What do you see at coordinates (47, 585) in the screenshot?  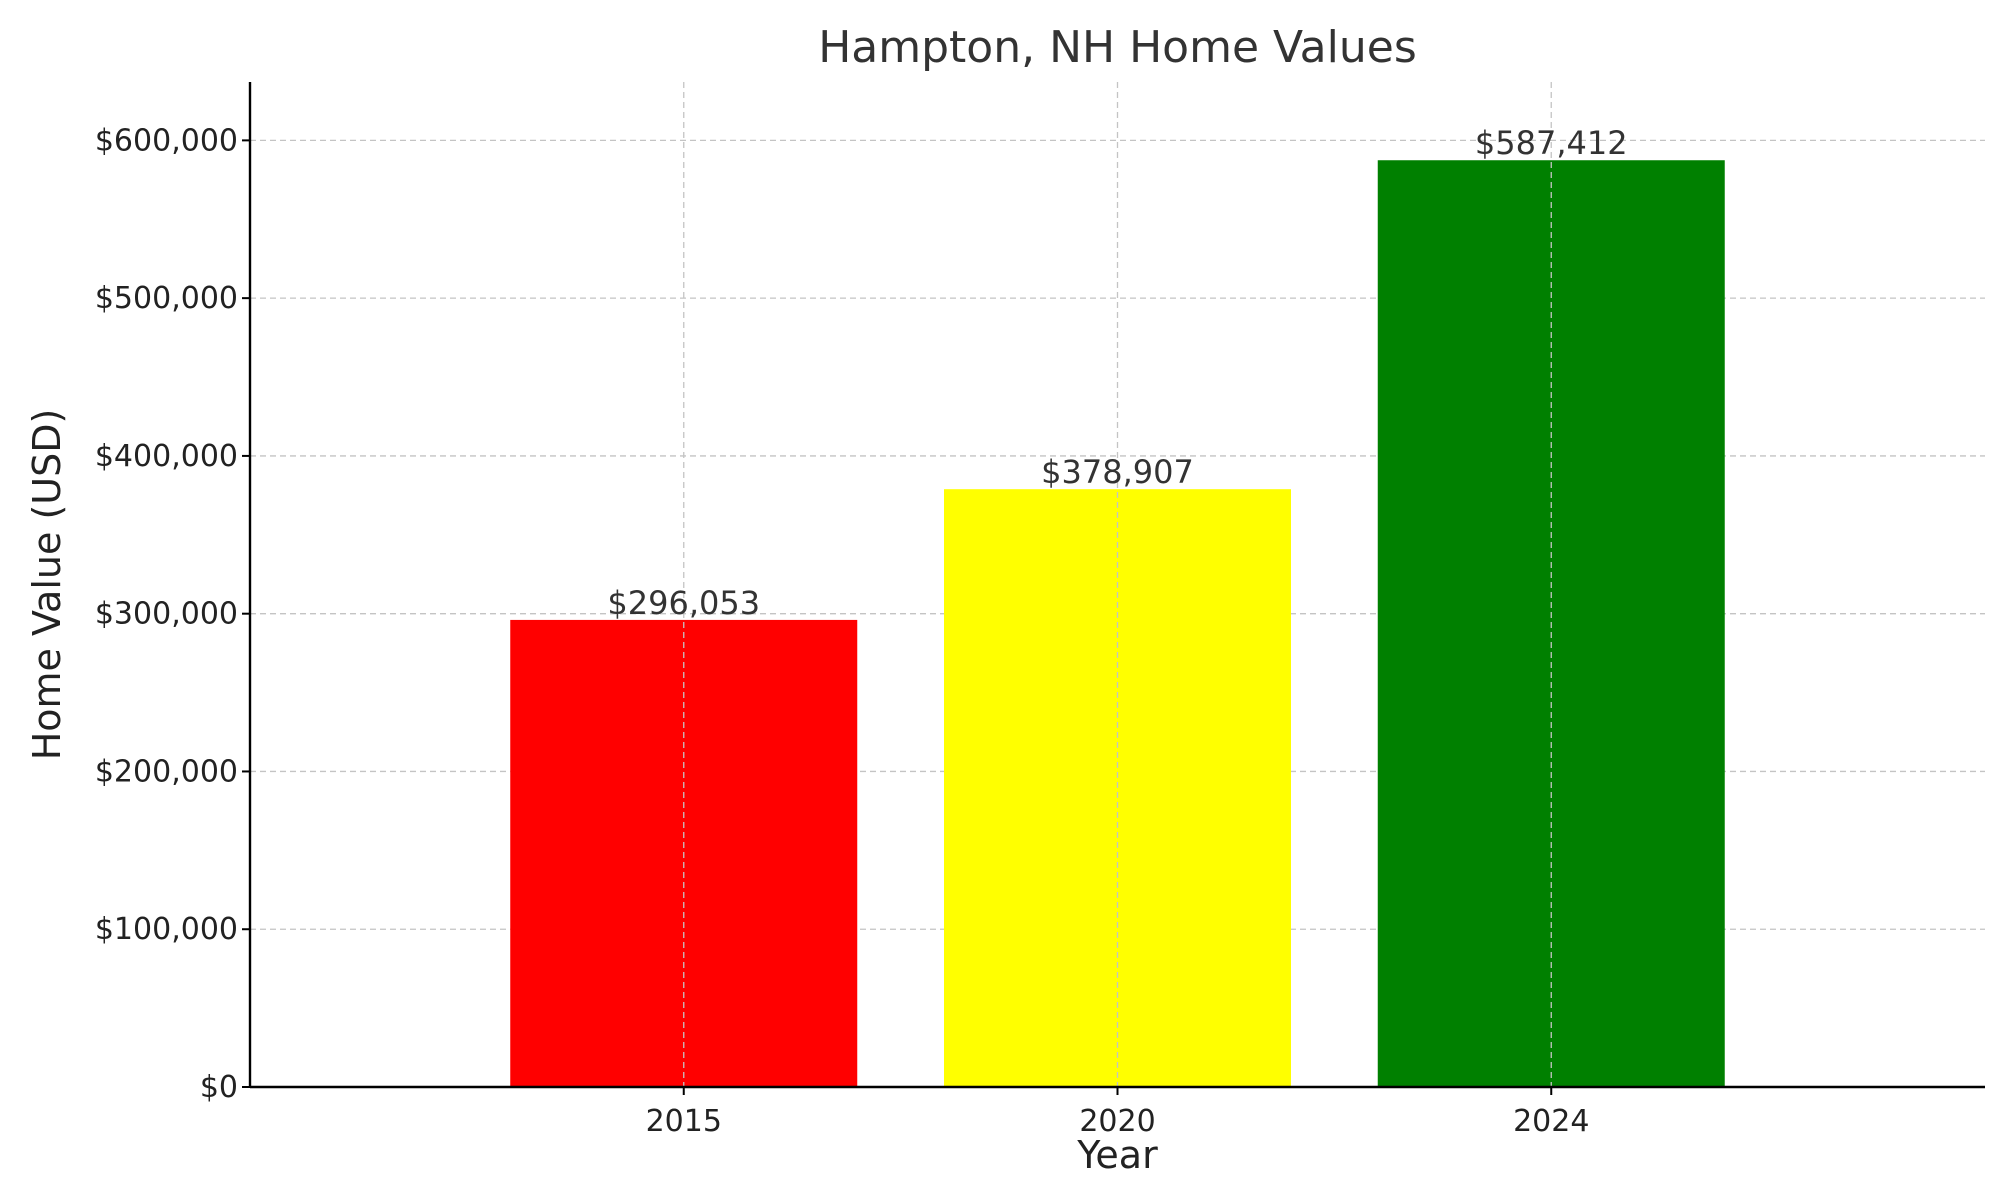 I see `y-axis-title: Home Value (USD)` at bounding box center [47, 585].